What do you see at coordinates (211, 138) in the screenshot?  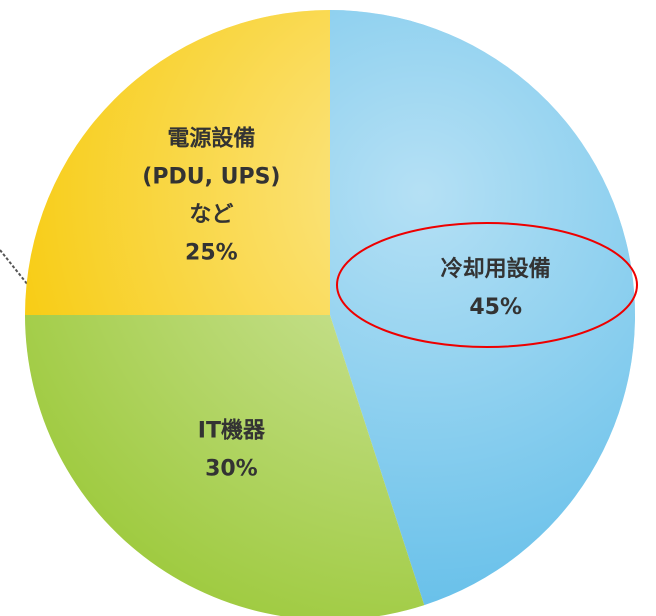 I see `slice-label: 電源設備` at bounding box center [211, 138].